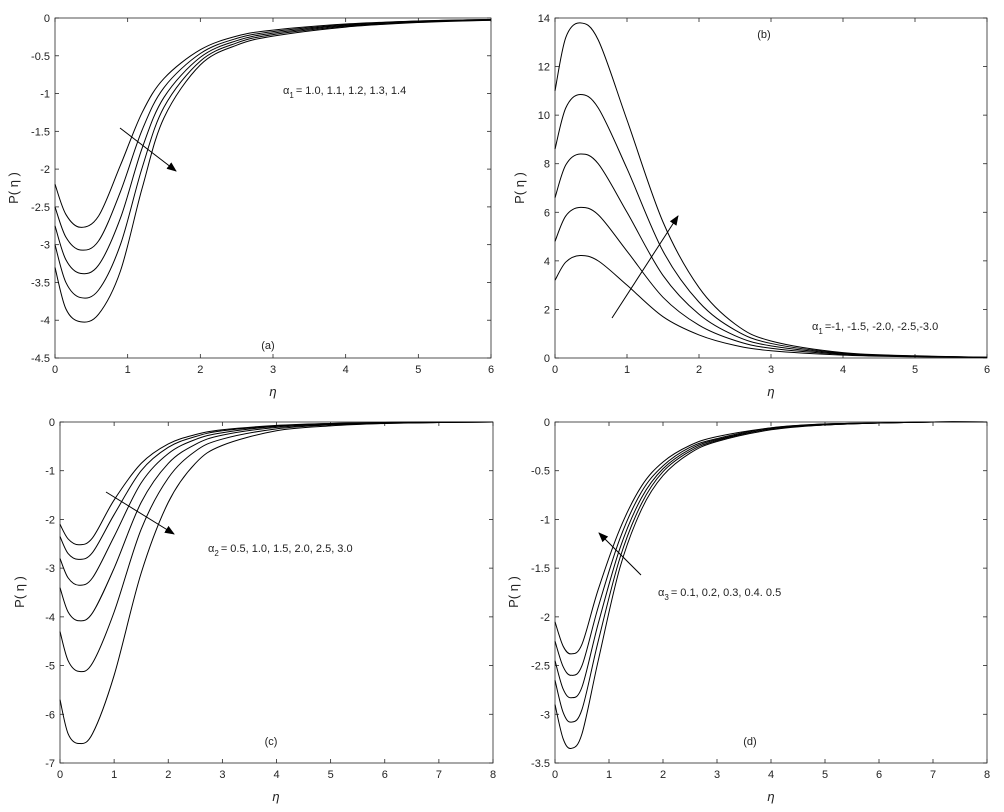 Image resolution: width=1004 pixels, height=812 pixels. What do you see at coordinates (620, 554) in the screenshot?
I see `panel-d-direction-arrow` at bounding box center [620, 554].